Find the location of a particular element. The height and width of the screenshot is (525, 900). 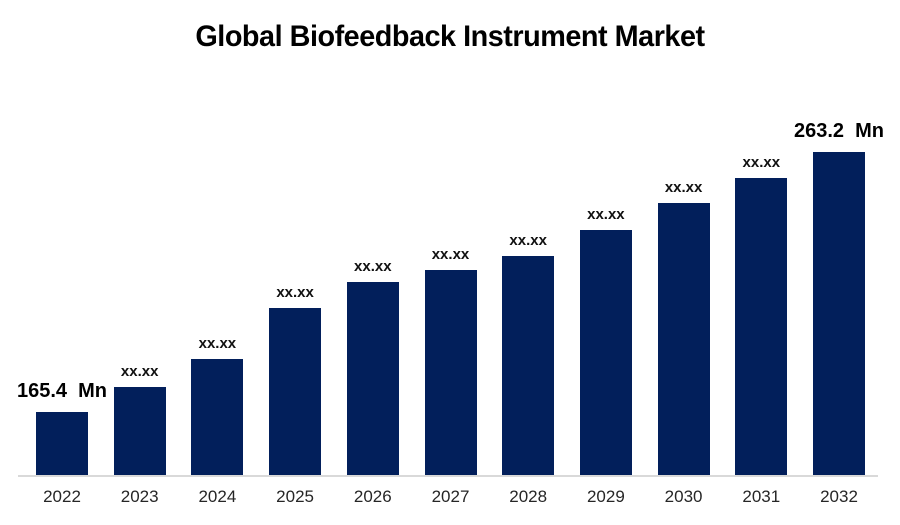

bar-2028 is located at coordinates (528, 366).